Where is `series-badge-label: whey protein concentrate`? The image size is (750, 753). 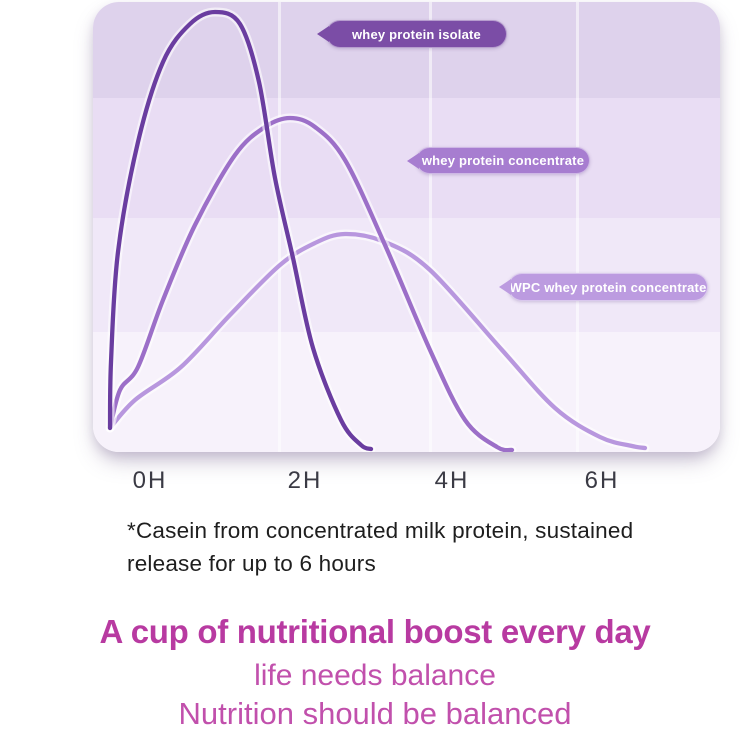 series-badge-label: whey protein concentrate is located at coordinates (503, 160).